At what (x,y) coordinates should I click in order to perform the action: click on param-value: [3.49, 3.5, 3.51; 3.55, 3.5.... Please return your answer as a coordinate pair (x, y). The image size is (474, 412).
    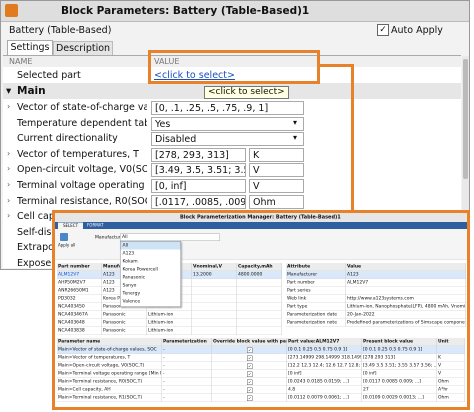
    Looking at the image, I should click on (198, 170).